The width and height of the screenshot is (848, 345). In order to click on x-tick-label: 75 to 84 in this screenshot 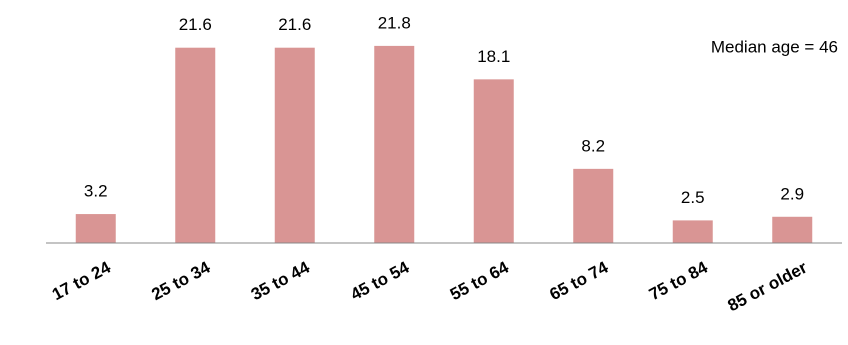, I will do `click(678, 280)`.